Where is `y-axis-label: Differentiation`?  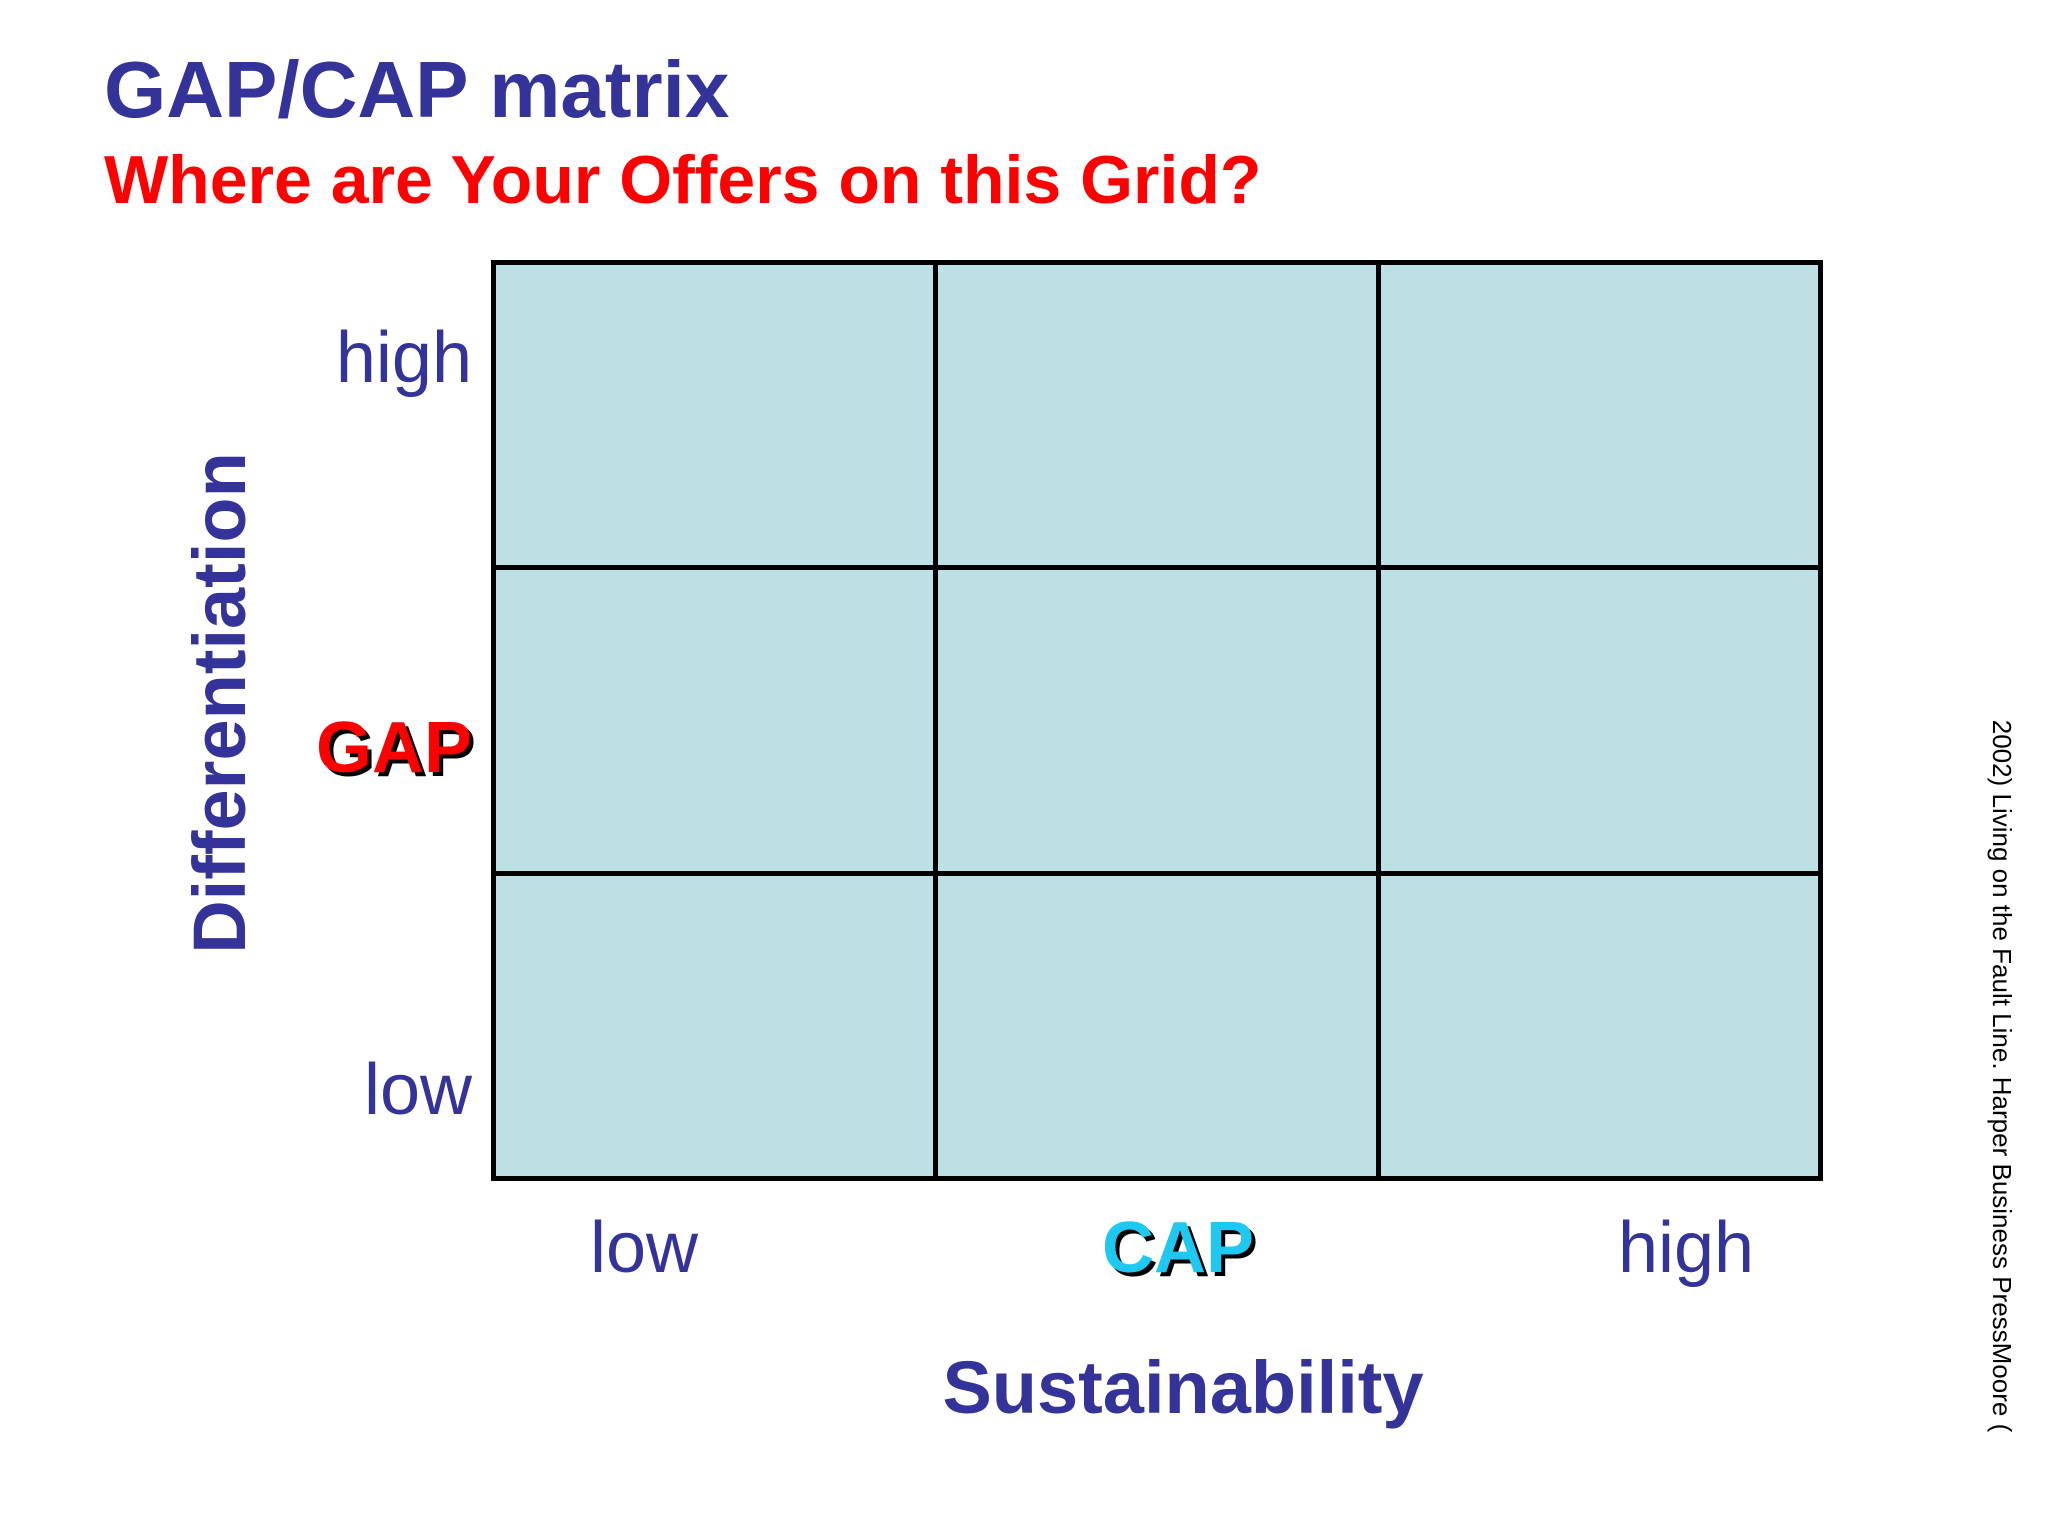 y-axis-label: Differentiation is located at coordinates (219, 703).